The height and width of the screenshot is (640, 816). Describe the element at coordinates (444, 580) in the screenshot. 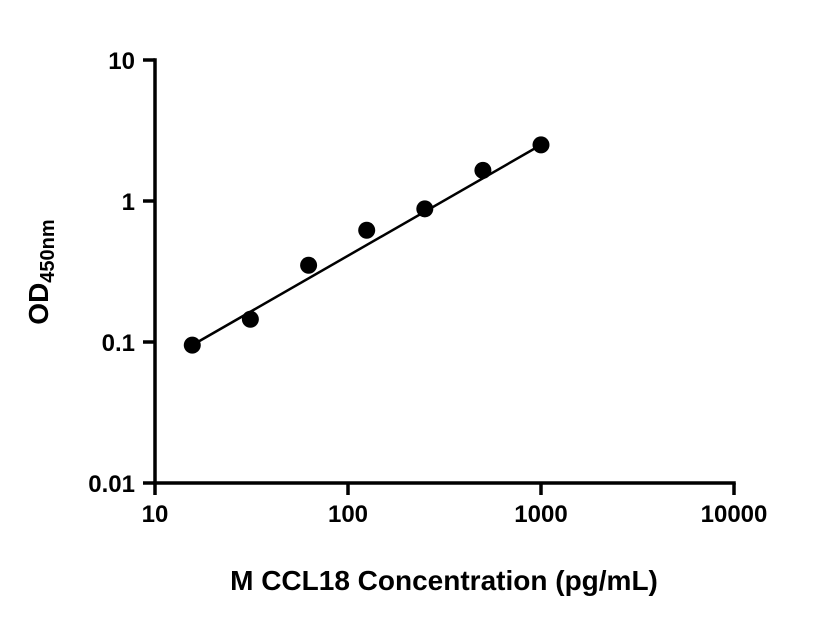

I see `x-axis-title: M CCL18 Concentration (pg/mL)` at that location.